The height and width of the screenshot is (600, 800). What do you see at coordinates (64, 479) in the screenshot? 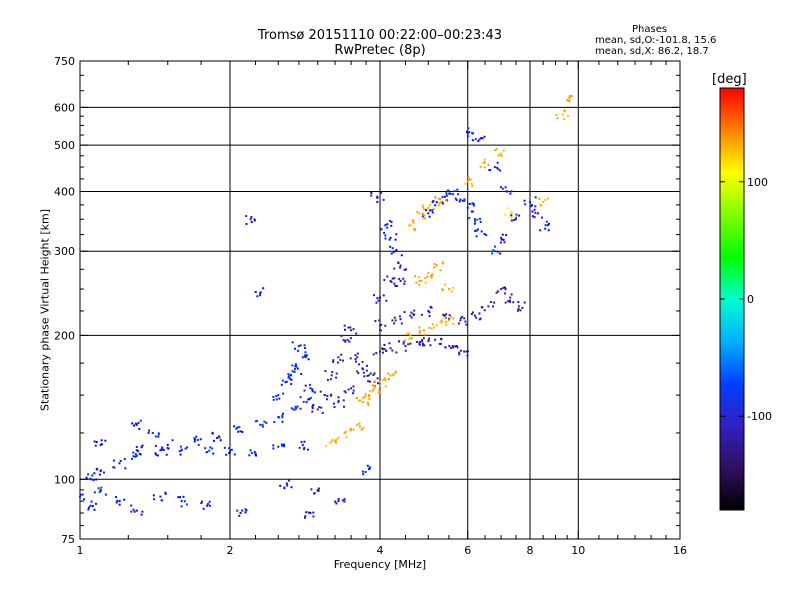
I see `y-tick-label: 100` at bounding box center [64, 479].